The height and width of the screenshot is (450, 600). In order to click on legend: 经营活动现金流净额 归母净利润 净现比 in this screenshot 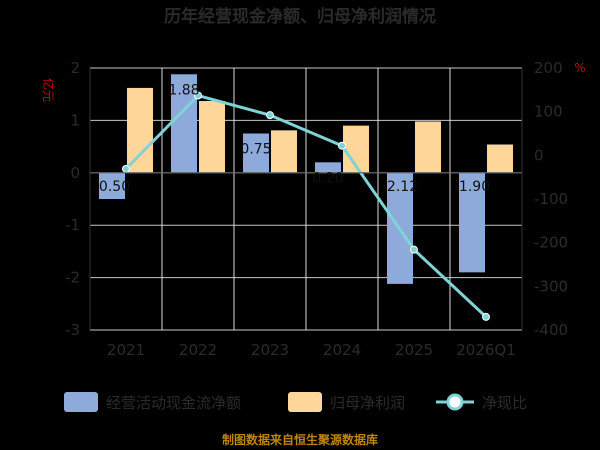, I will do `click(295, 402)`.